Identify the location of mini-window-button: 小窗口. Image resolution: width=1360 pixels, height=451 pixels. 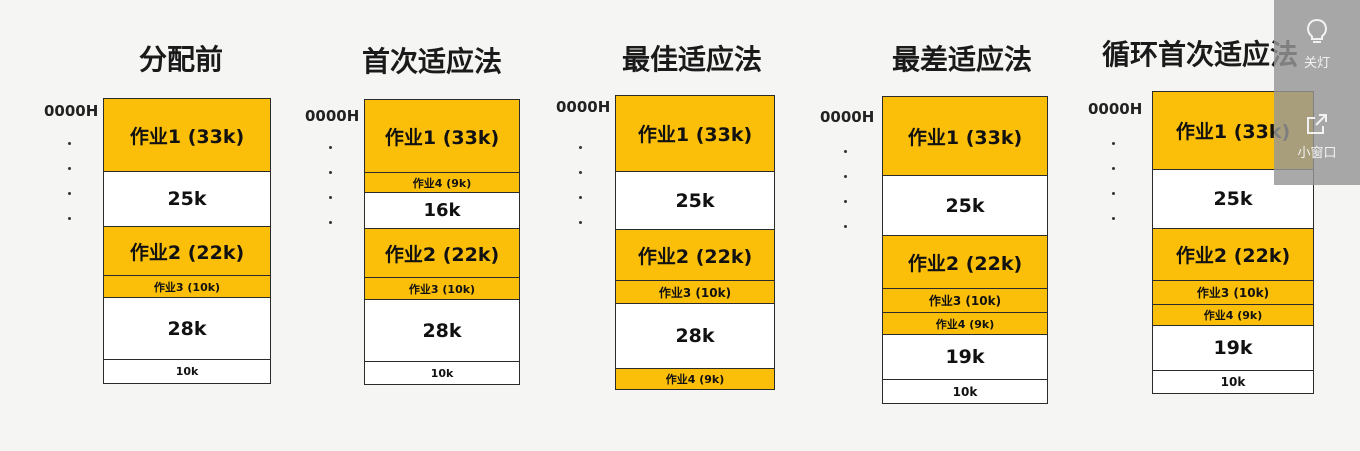
(1317, 136).